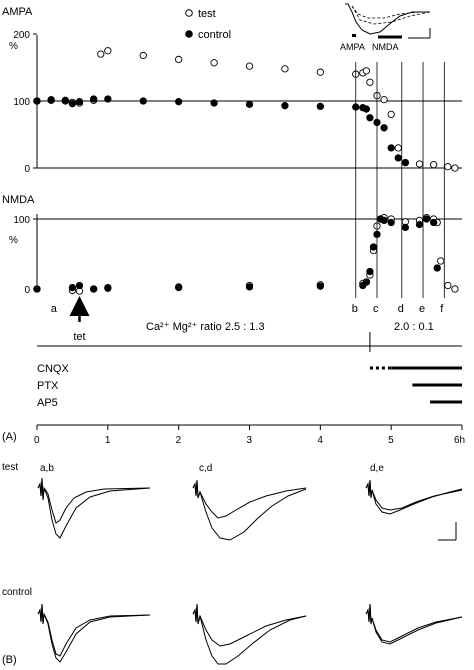 Image resolution: width=474 pixels, height=670 pixels. What do you see at coordinates (422, 309) in the screenshot?
I see `time-point-e: e` at bounding box center [422, 309].